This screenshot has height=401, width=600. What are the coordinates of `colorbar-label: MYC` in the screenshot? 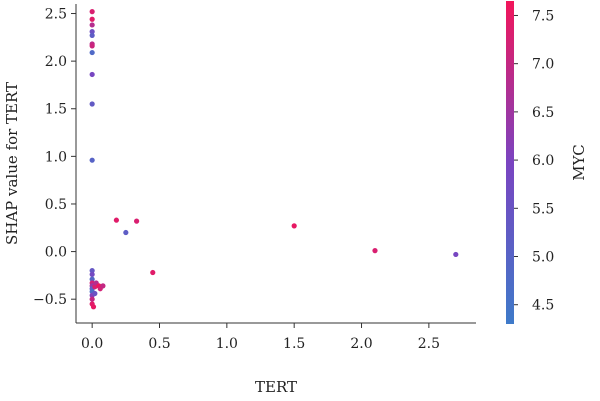 It's located at (579, 162).